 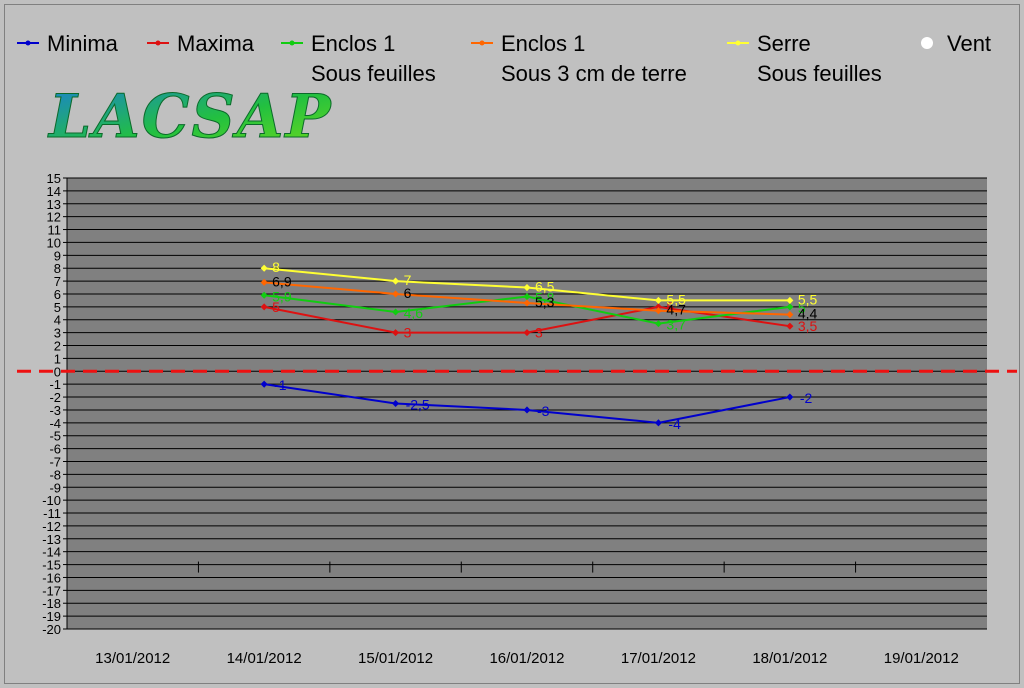 What do you see at coordinates (280, 385) in the screenshot?
I see `data-label: -1` at bounding box center [280, 385].